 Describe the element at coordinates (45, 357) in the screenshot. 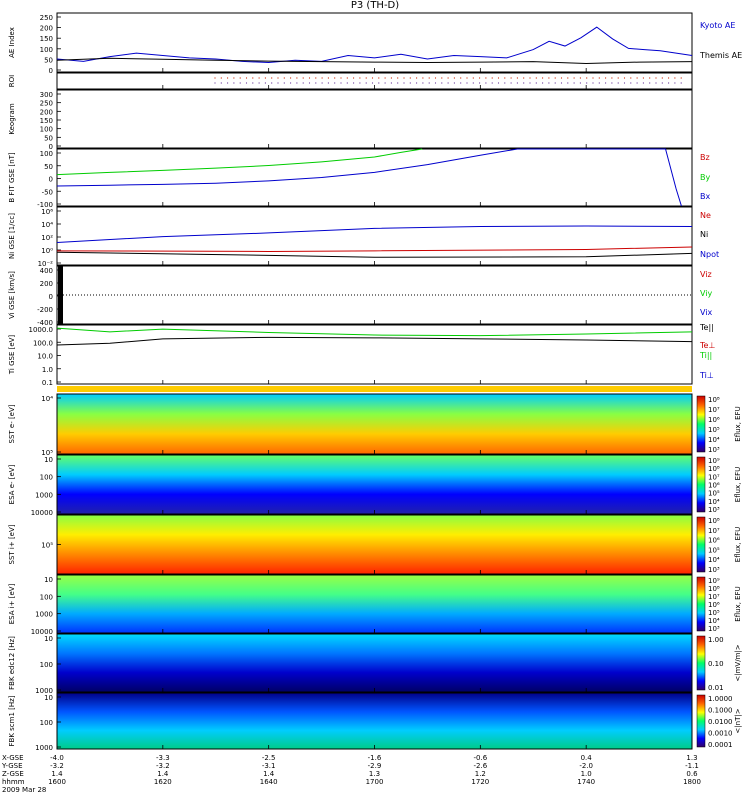

I see `ytick-label: 10.0` at that location.